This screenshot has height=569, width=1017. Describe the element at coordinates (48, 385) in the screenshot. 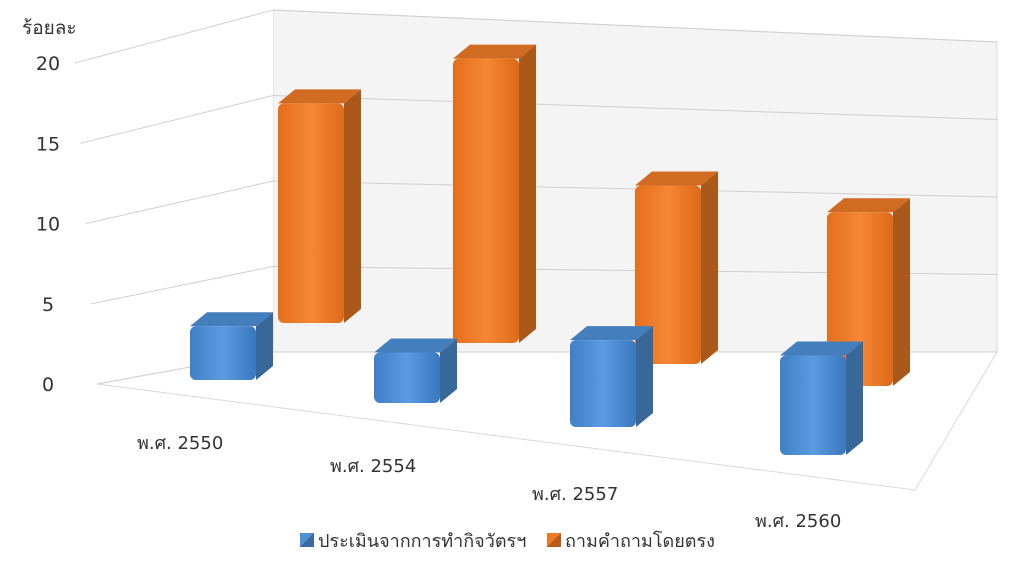

I see `y-tick-label: 0` at that location.